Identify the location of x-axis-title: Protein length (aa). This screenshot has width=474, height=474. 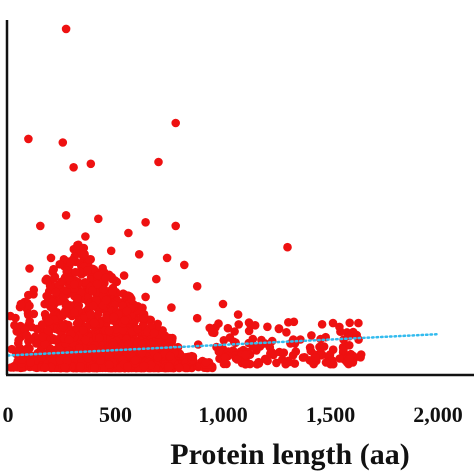
(289, 454).